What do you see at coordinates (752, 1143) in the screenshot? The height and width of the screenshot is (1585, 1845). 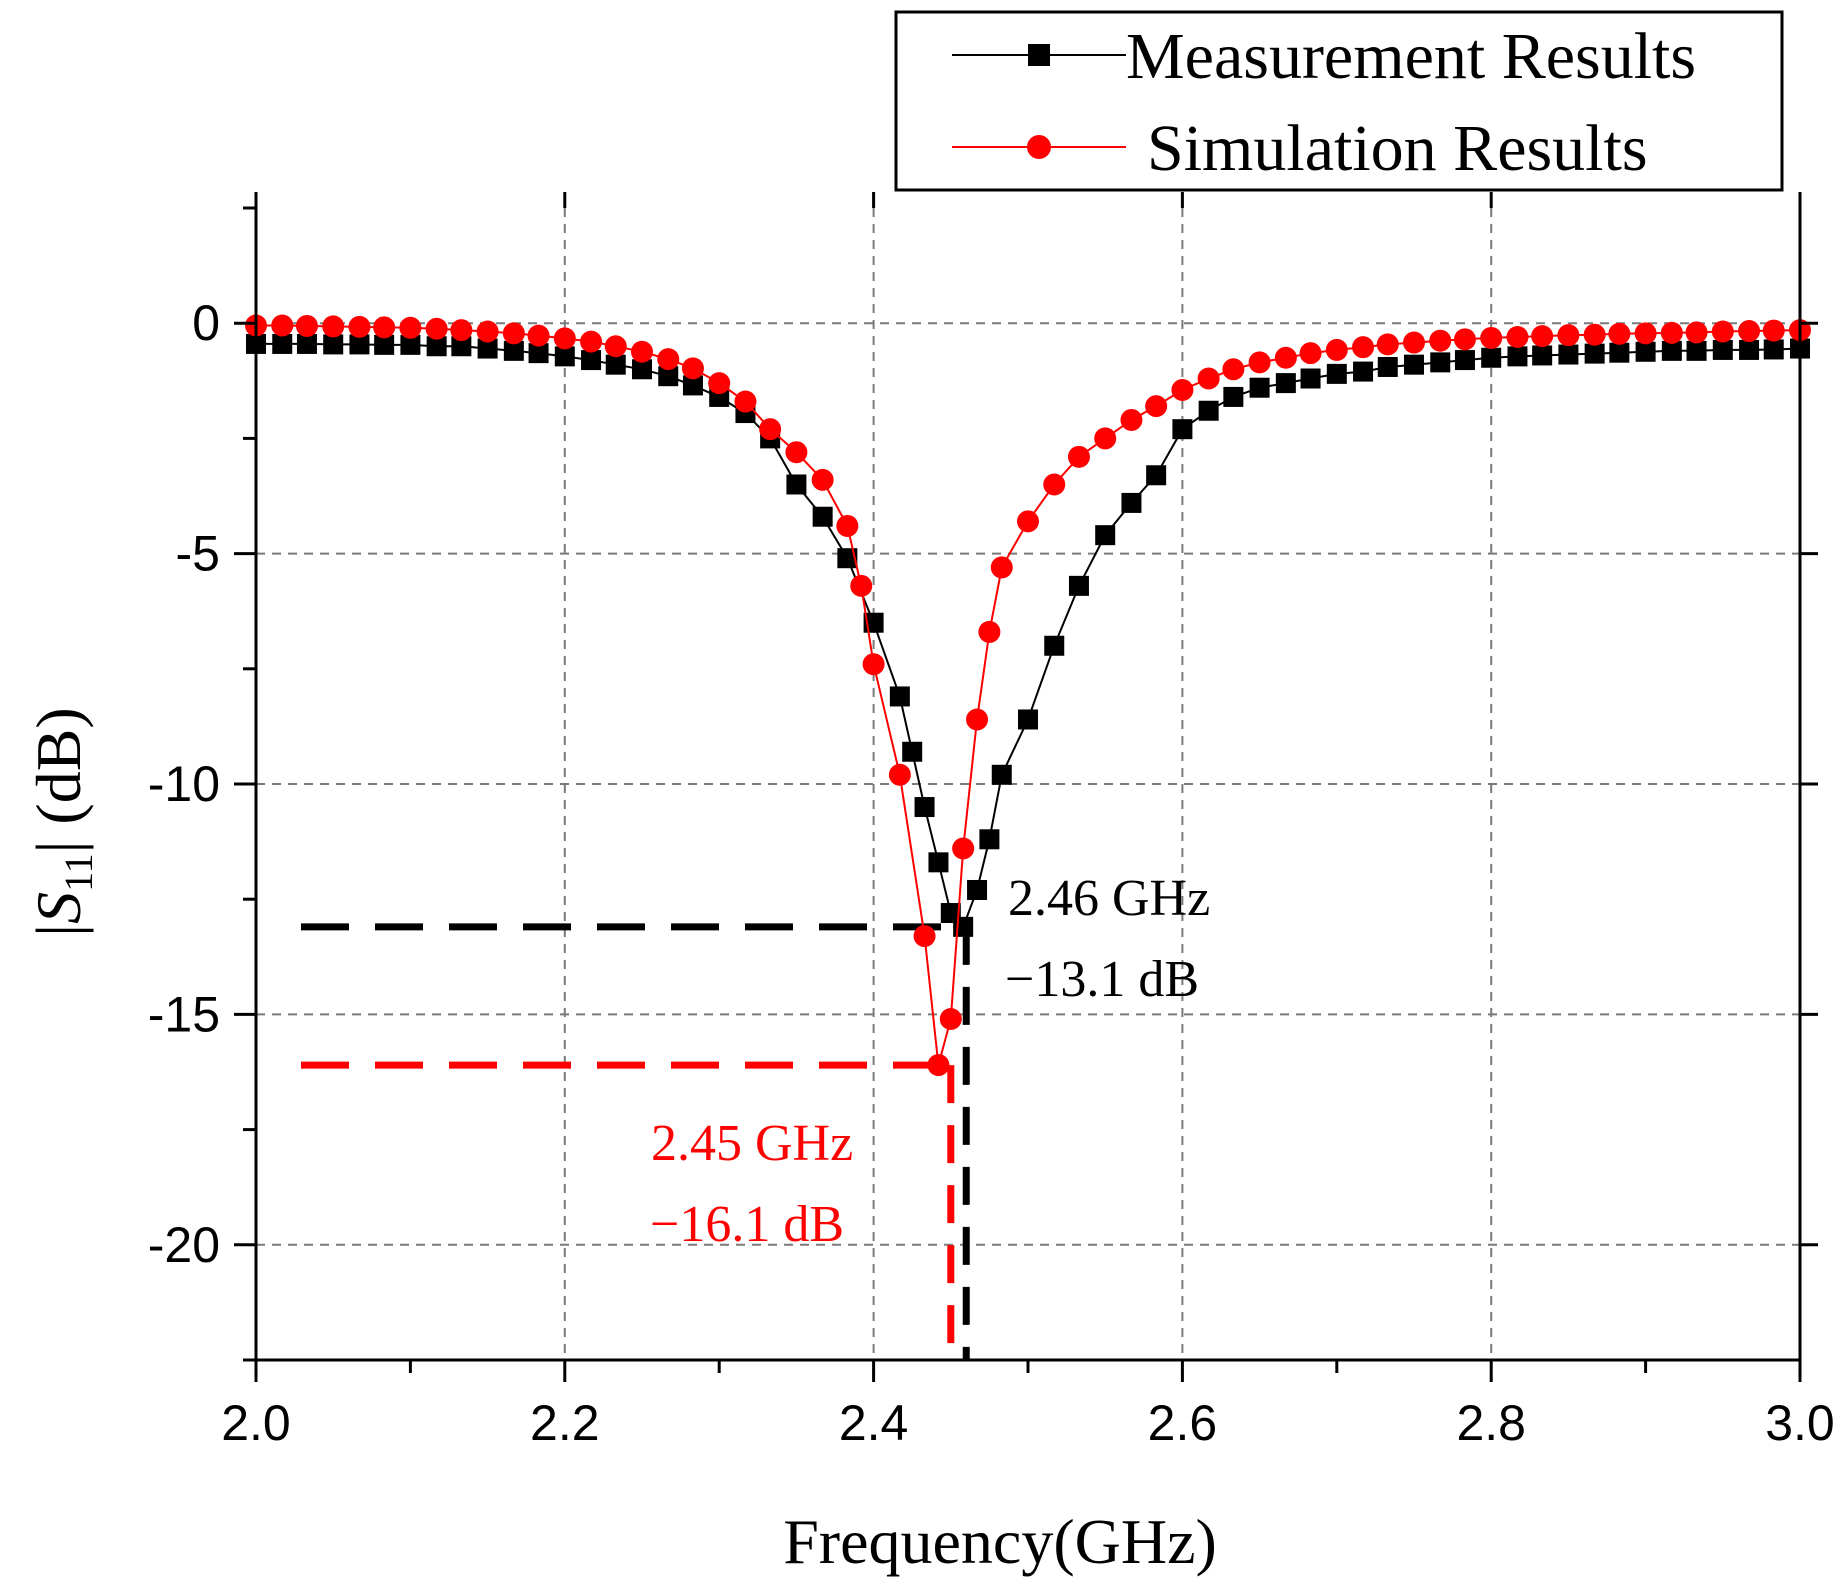 I see `annotation-sim-freq: 2.45 GHz` at bounding box center [752, 1143].